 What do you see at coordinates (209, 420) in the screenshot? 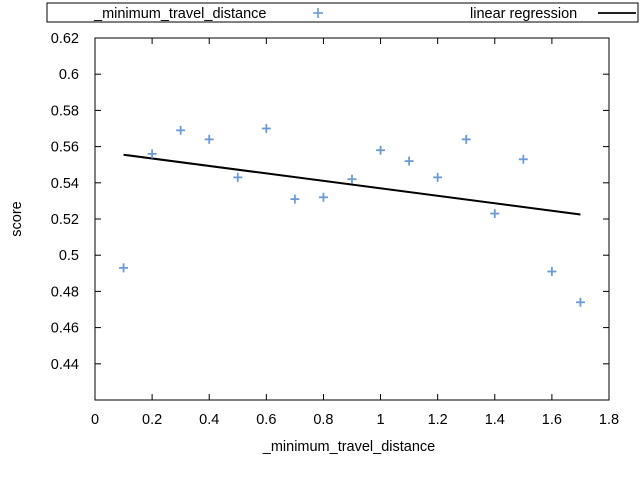
I see `x-tick-label: 0.4` at bounding box center [209, 420].